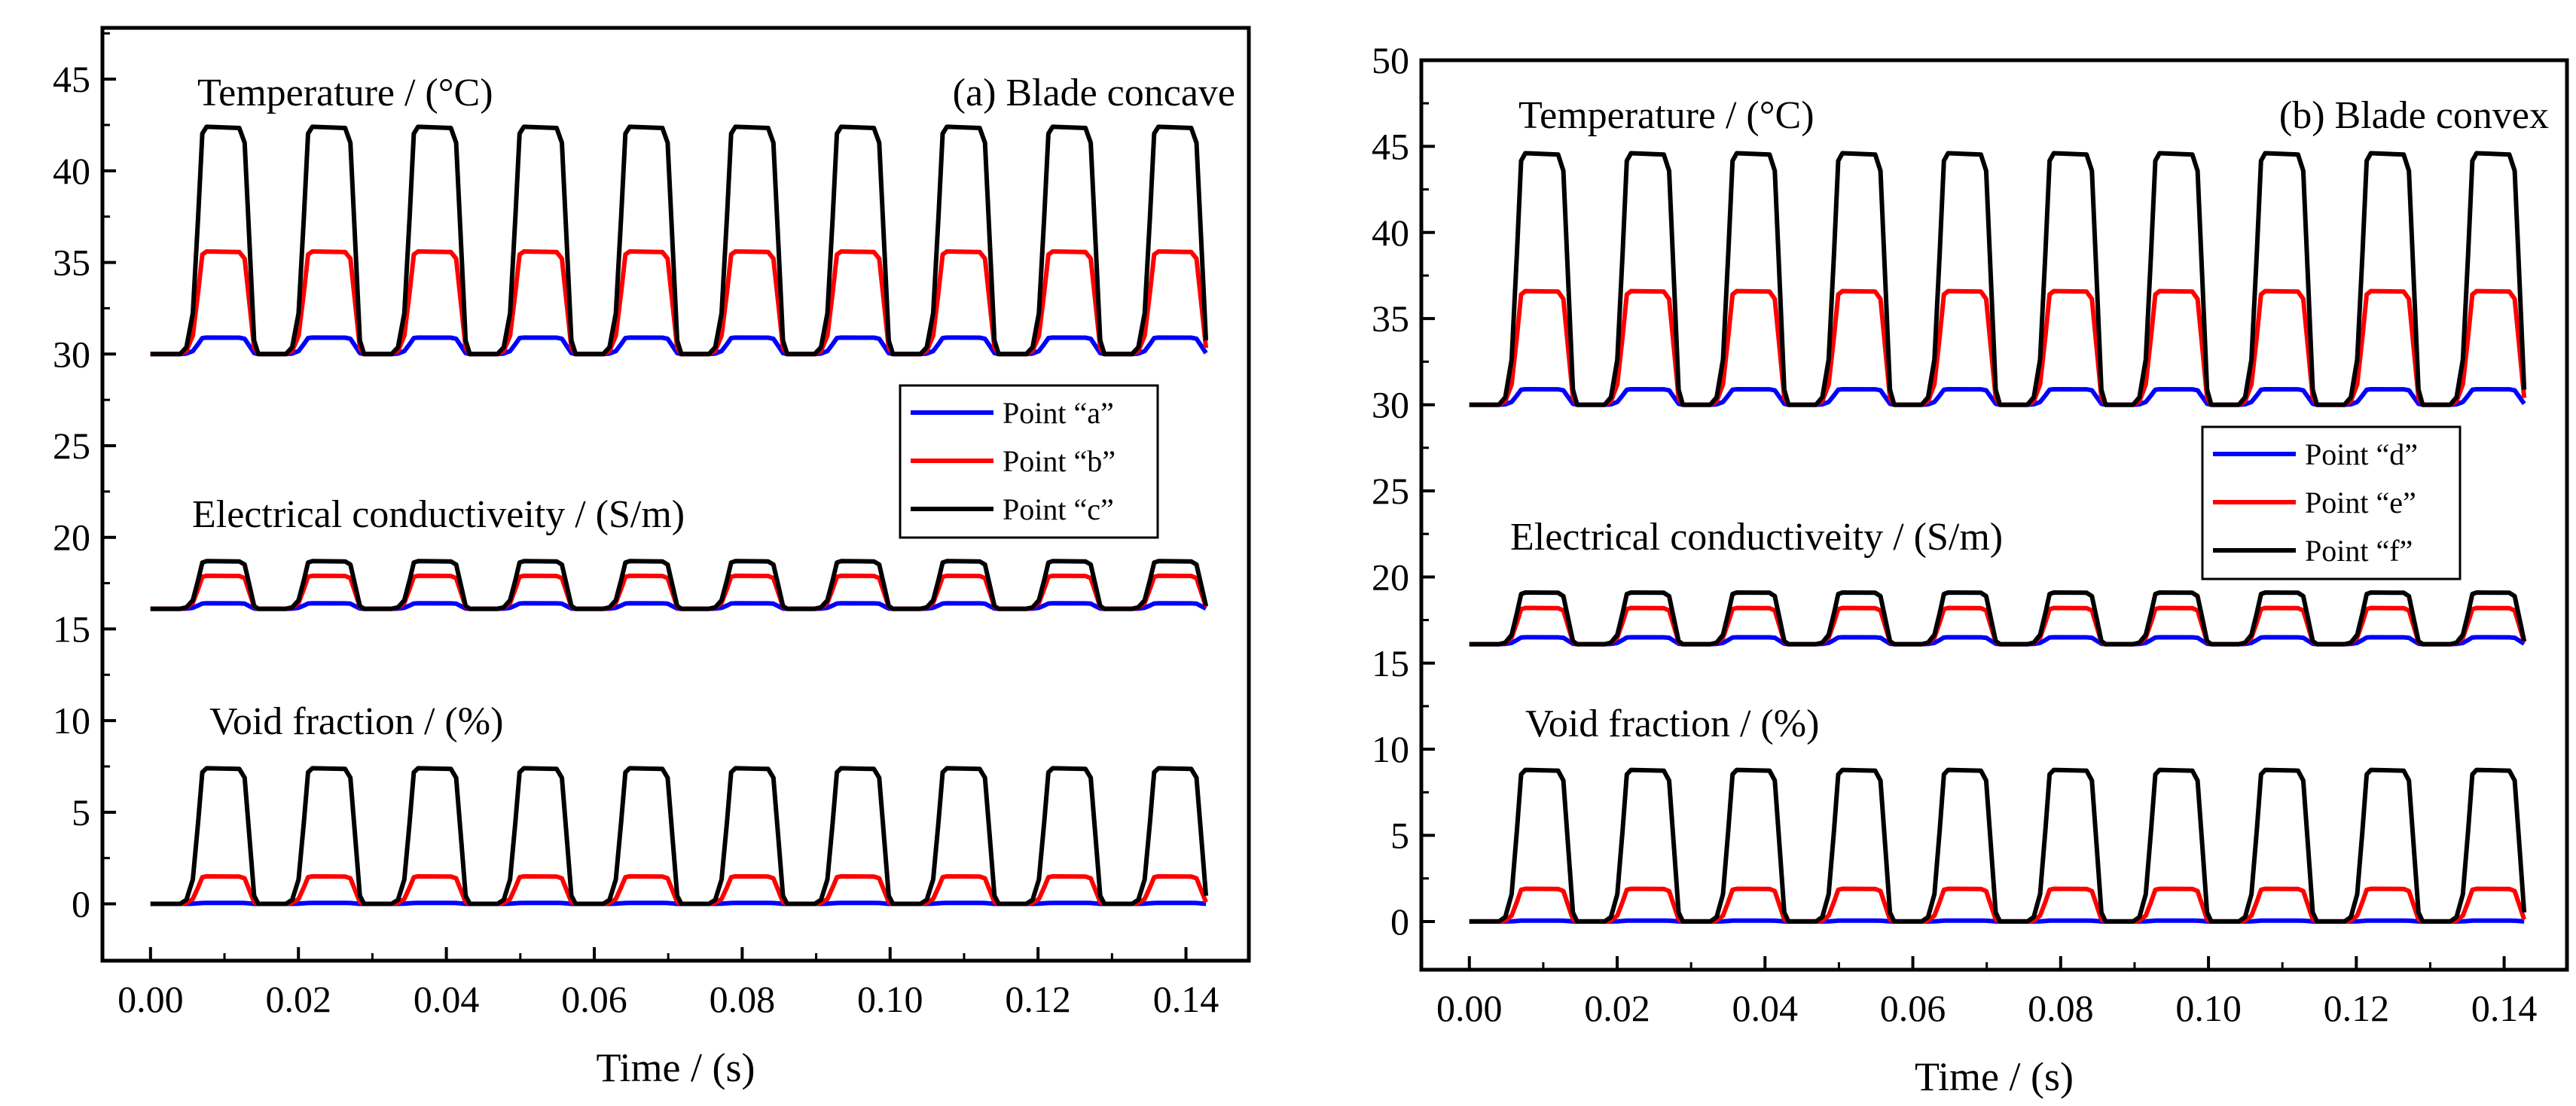 The width and height of the screenshot is (2576, 1106). Describe the element at coordinates (2362, 454) in the screenshot. I see `legend-label: Point “d”` at that location.